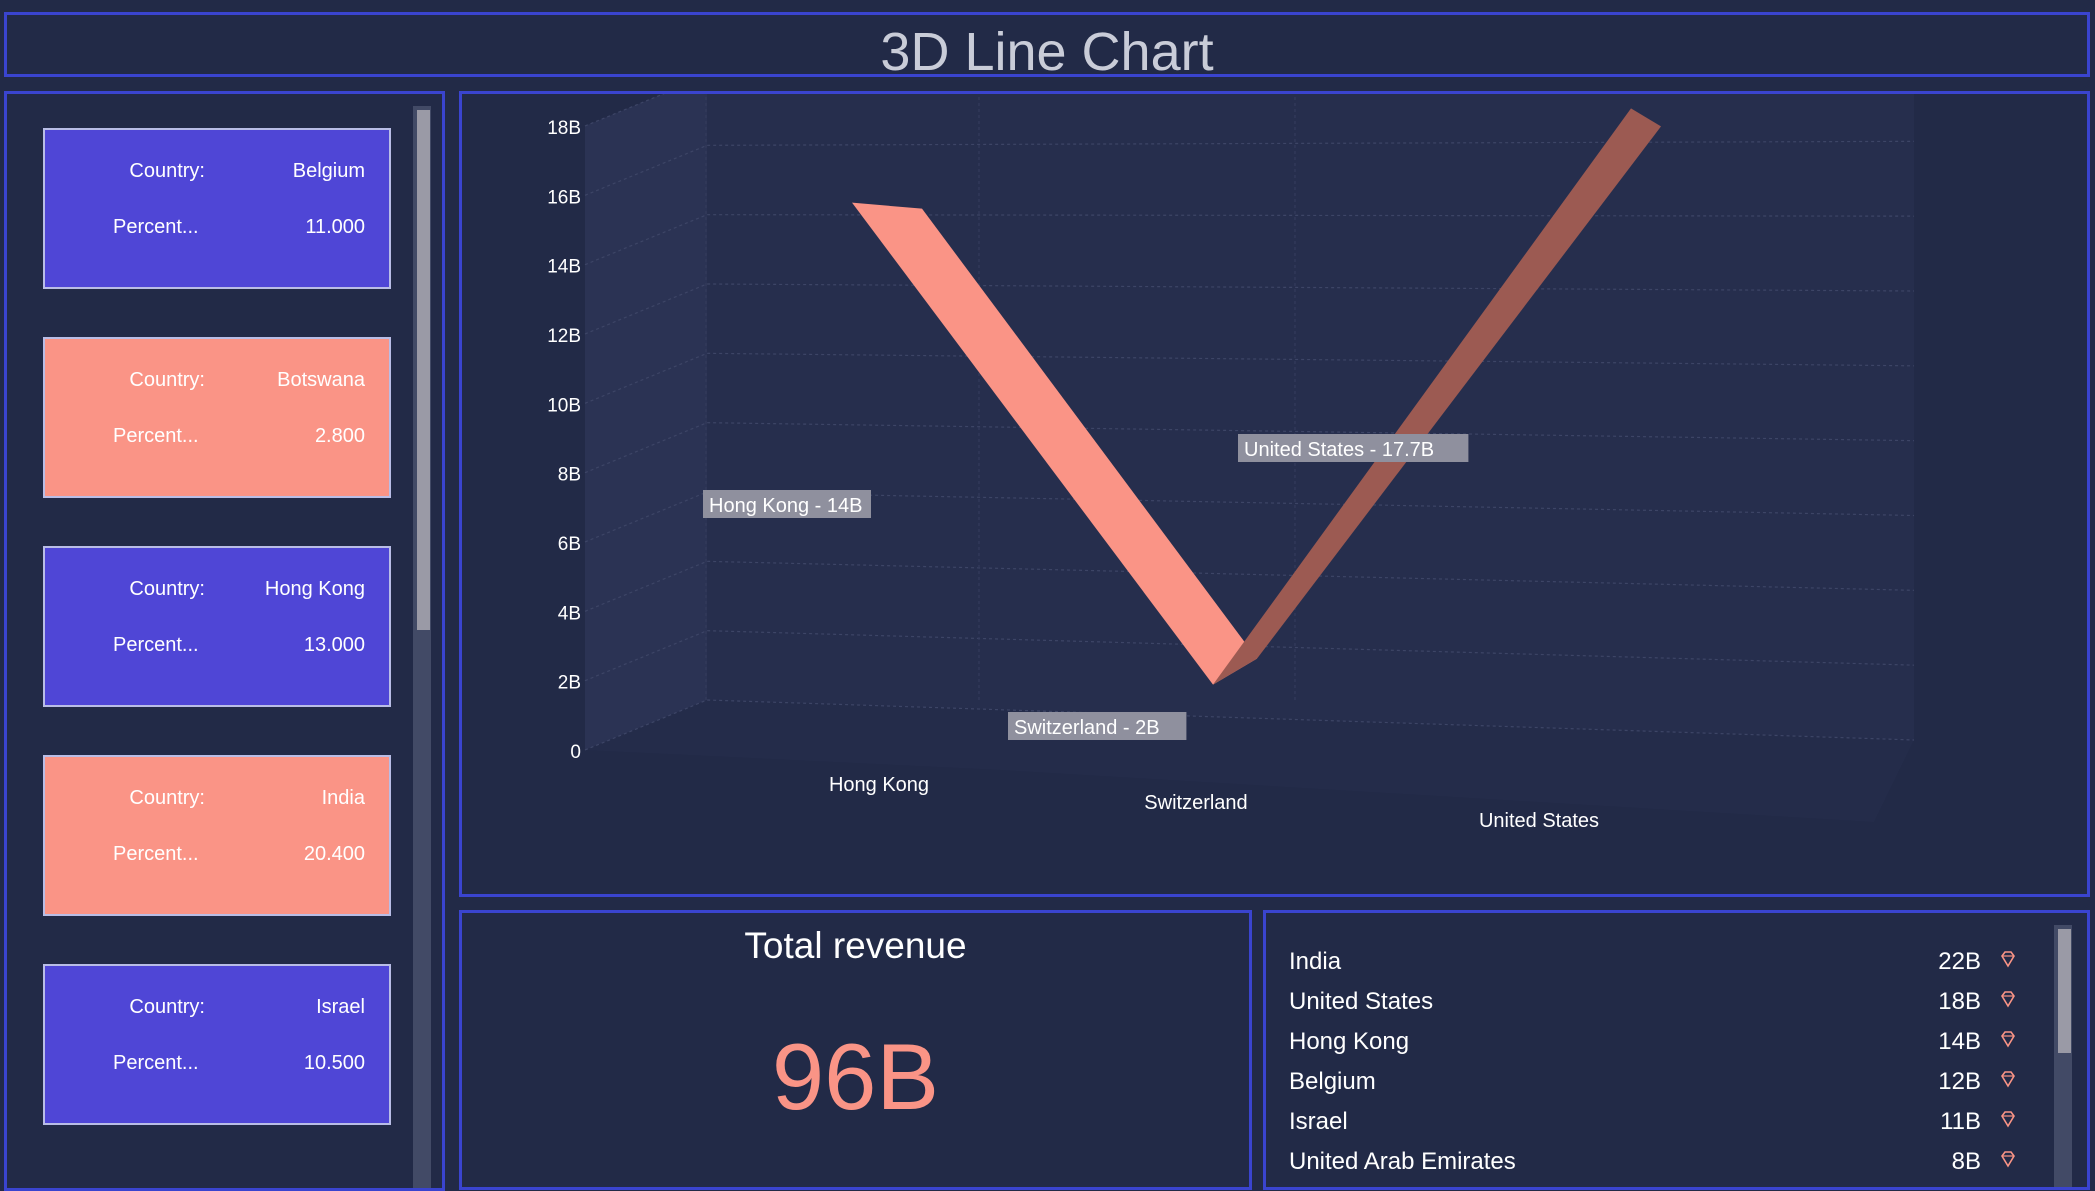 This screenshot has height=1191, width=2095. What do you see at coordinates (1659, 1048) in the screenshot?
I see `list-item: Hong Kong 14B` at bounding box center [1659, 1048].